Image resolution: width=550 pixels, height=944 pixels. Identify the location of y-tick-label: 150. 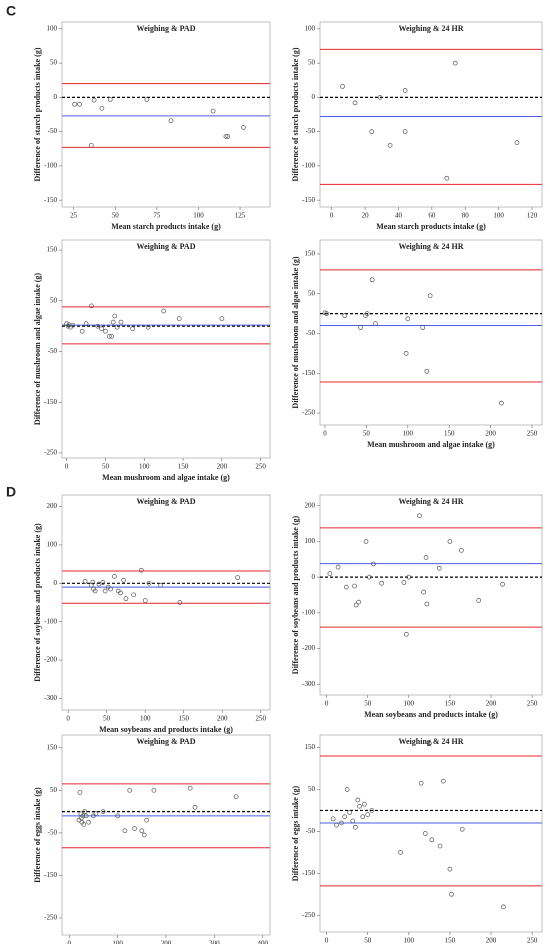
(52, 250).